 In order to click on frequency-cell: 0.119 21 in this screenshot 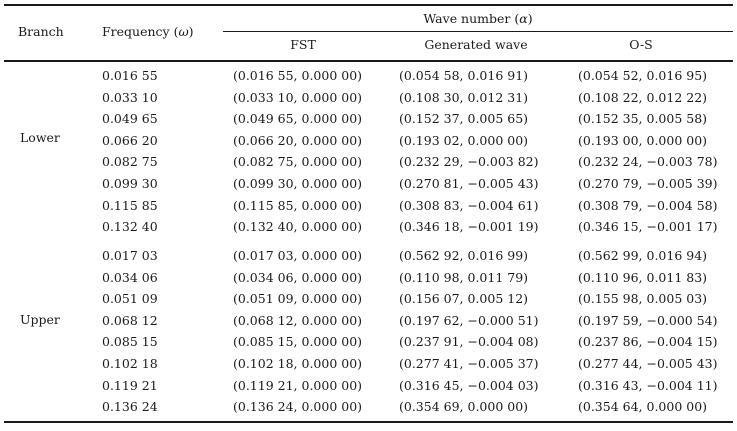, I will do `click(130, 385)`.